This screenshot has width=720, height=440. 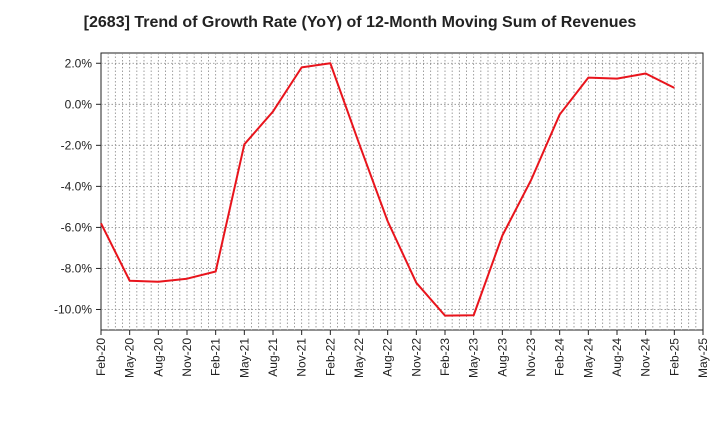 What do you see at coordinates (416, 357) in the screenshot?
I see `x-tick-label: Nov-22` at bounding box center [416, 357].